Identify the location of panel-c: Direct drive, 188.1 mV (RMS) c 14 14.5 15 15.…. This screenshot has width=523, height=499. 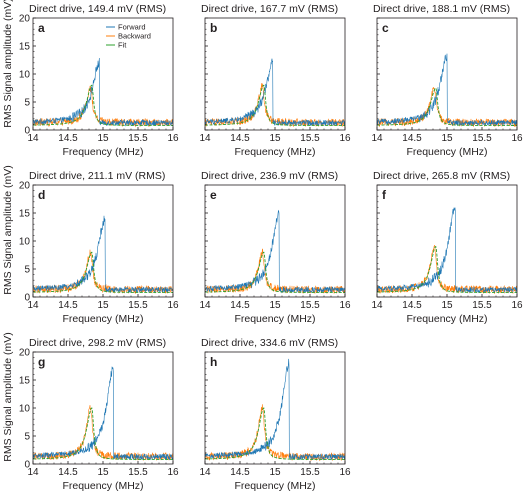
(447, 80).